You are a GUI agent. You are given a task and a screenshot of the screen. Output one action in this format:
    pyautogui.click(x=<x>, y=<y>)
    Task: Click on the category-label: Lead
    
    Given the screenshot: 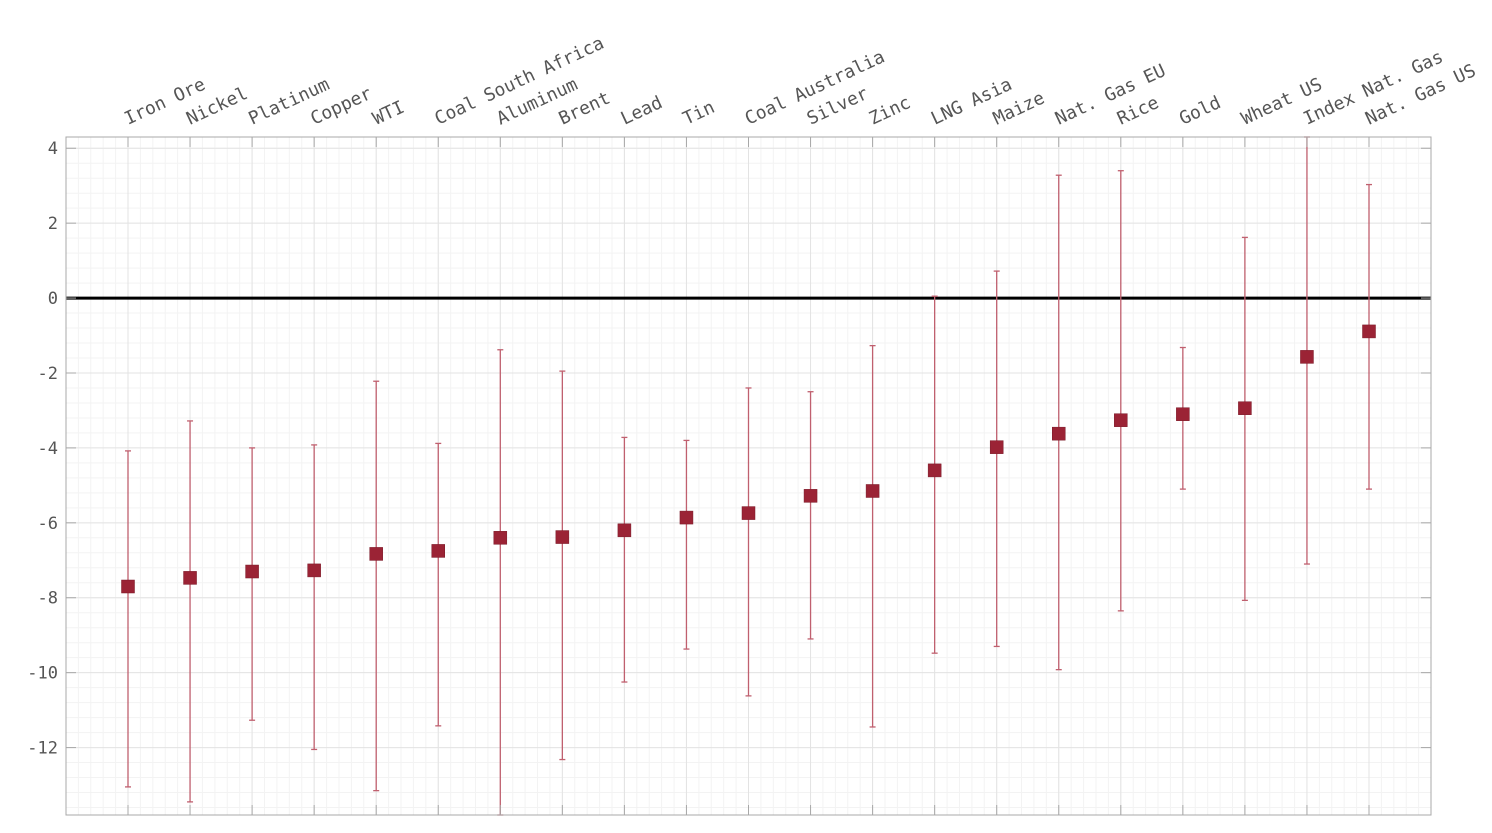 What is the action you would take?
    pyautogui.click(x=642, y=110)
    